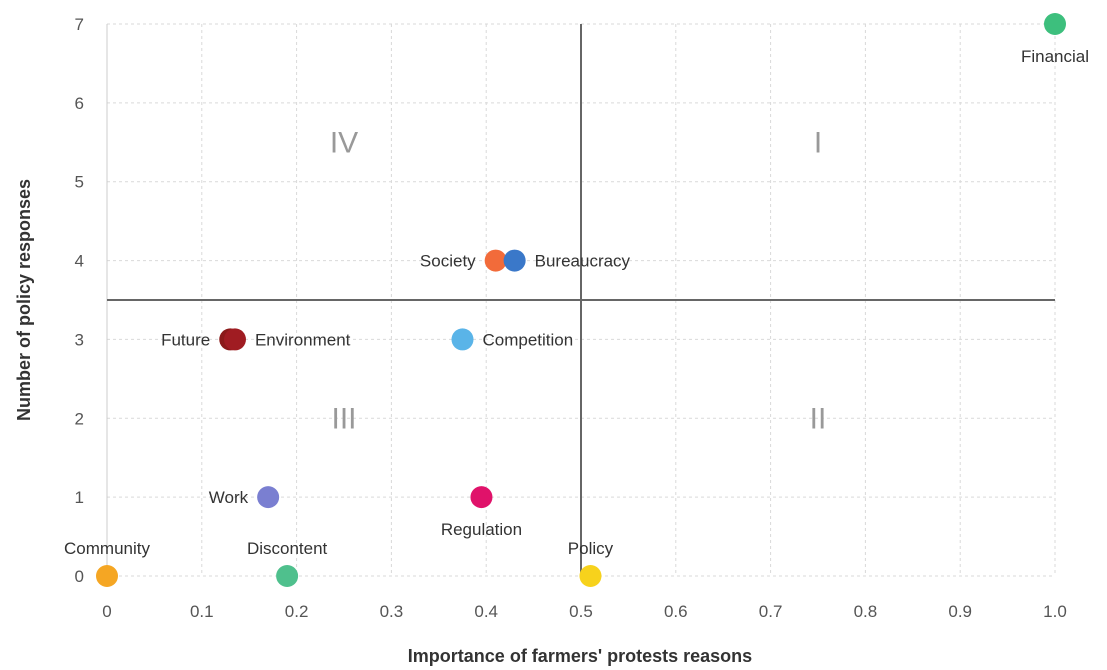 This screenshot has width=1107, height=670. What do you see at coordinates (303, 339) in the screenshot?
I see `point-label: Environment` at bounding box center [303, 339].